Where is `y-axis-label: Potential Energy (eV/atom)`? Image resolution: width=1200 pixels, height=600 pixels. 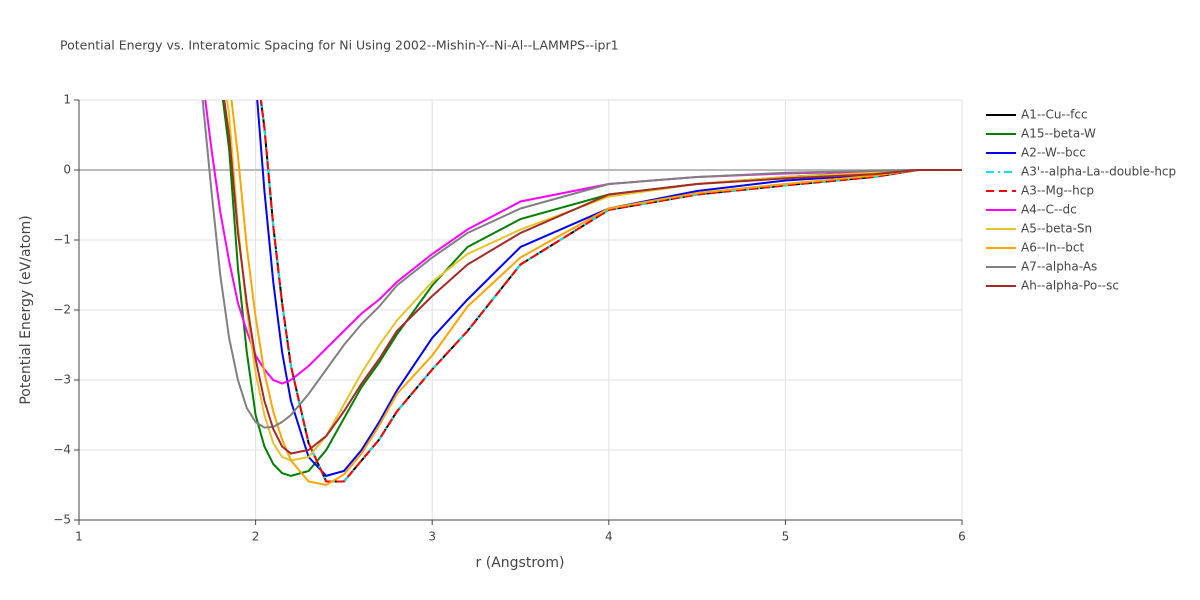 y-axis-label: Potential Energy (eV/atom) is located at coordinates (26, 309).